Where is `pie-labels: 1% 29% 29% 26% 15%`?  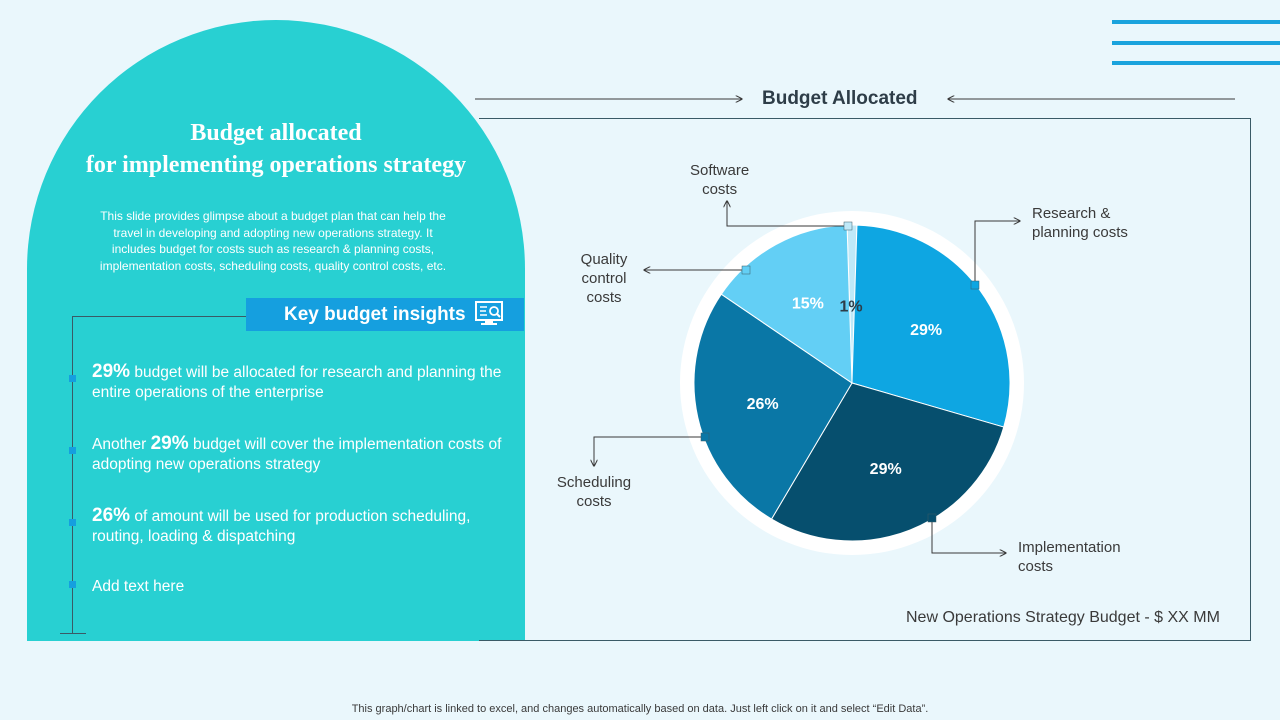 pie-labels: 1% 29% 29% 26% 15% is located at coordinates (845, 387).